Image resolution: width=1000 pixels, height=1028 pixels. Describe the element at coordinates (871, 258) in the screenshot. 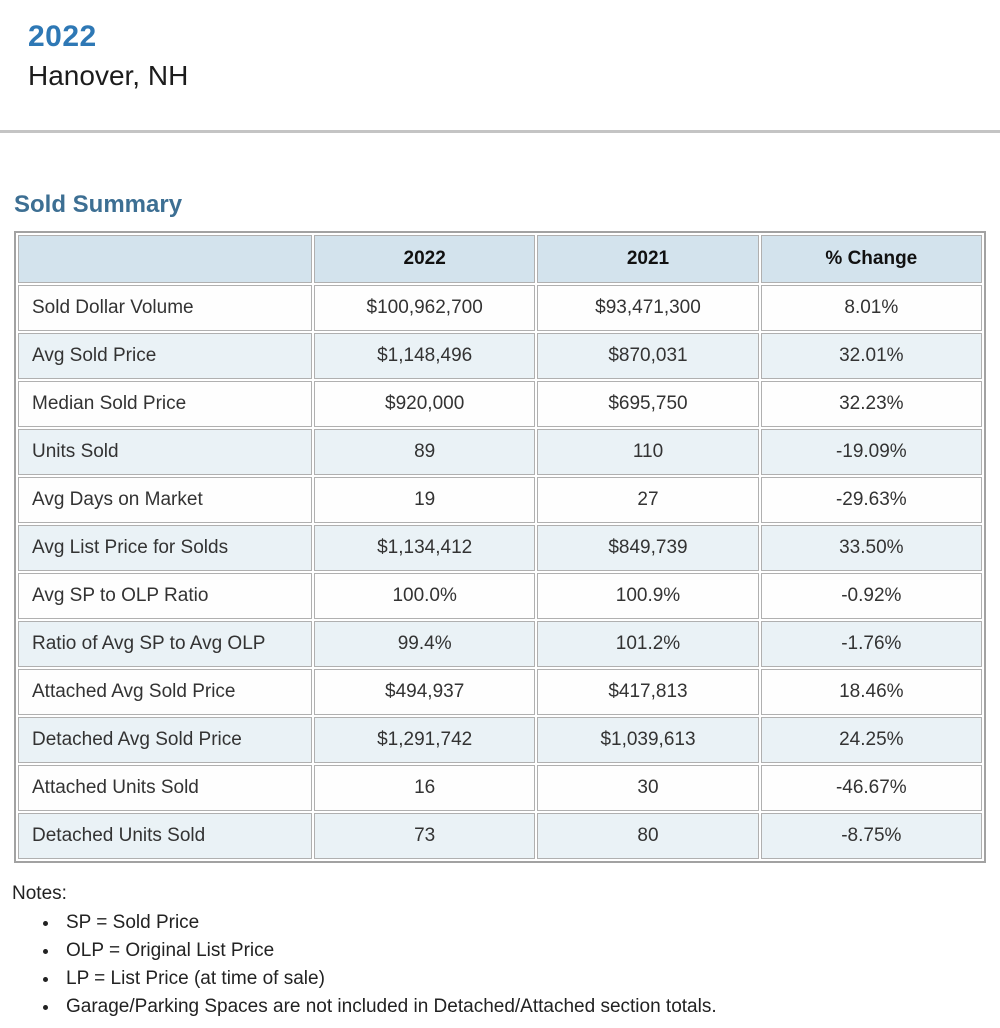

I see `column-header-percent-change: % Change` at that location.